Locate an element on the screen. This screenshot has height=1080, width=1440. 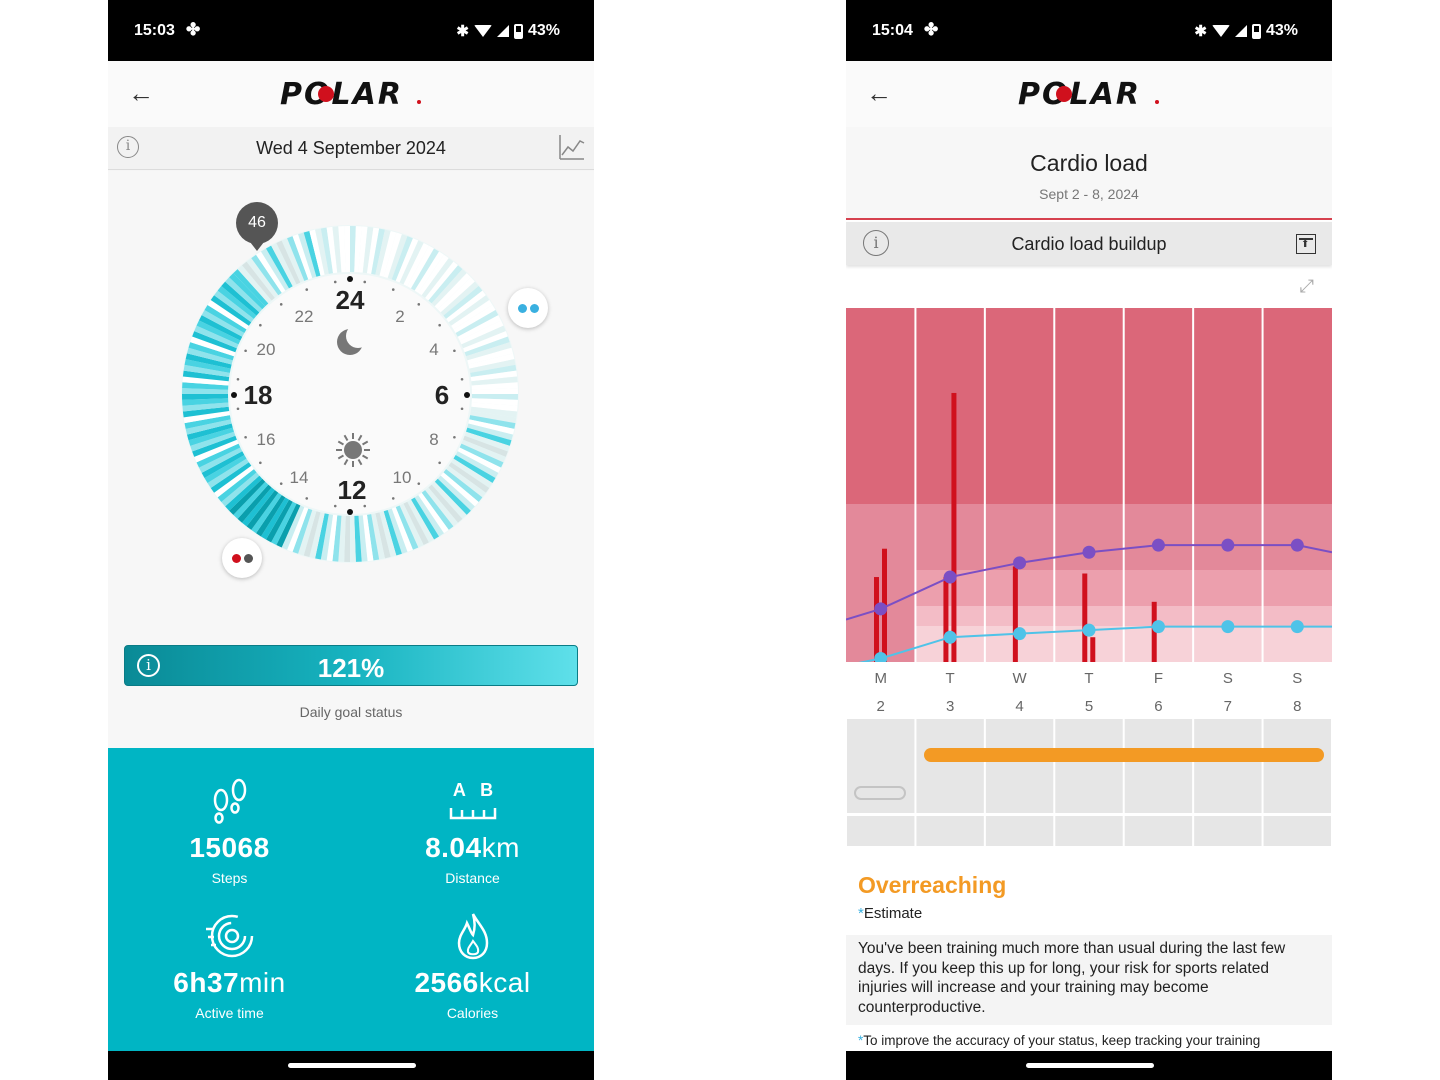
sleep-marker-bubble is located at coordinates (528, 308).